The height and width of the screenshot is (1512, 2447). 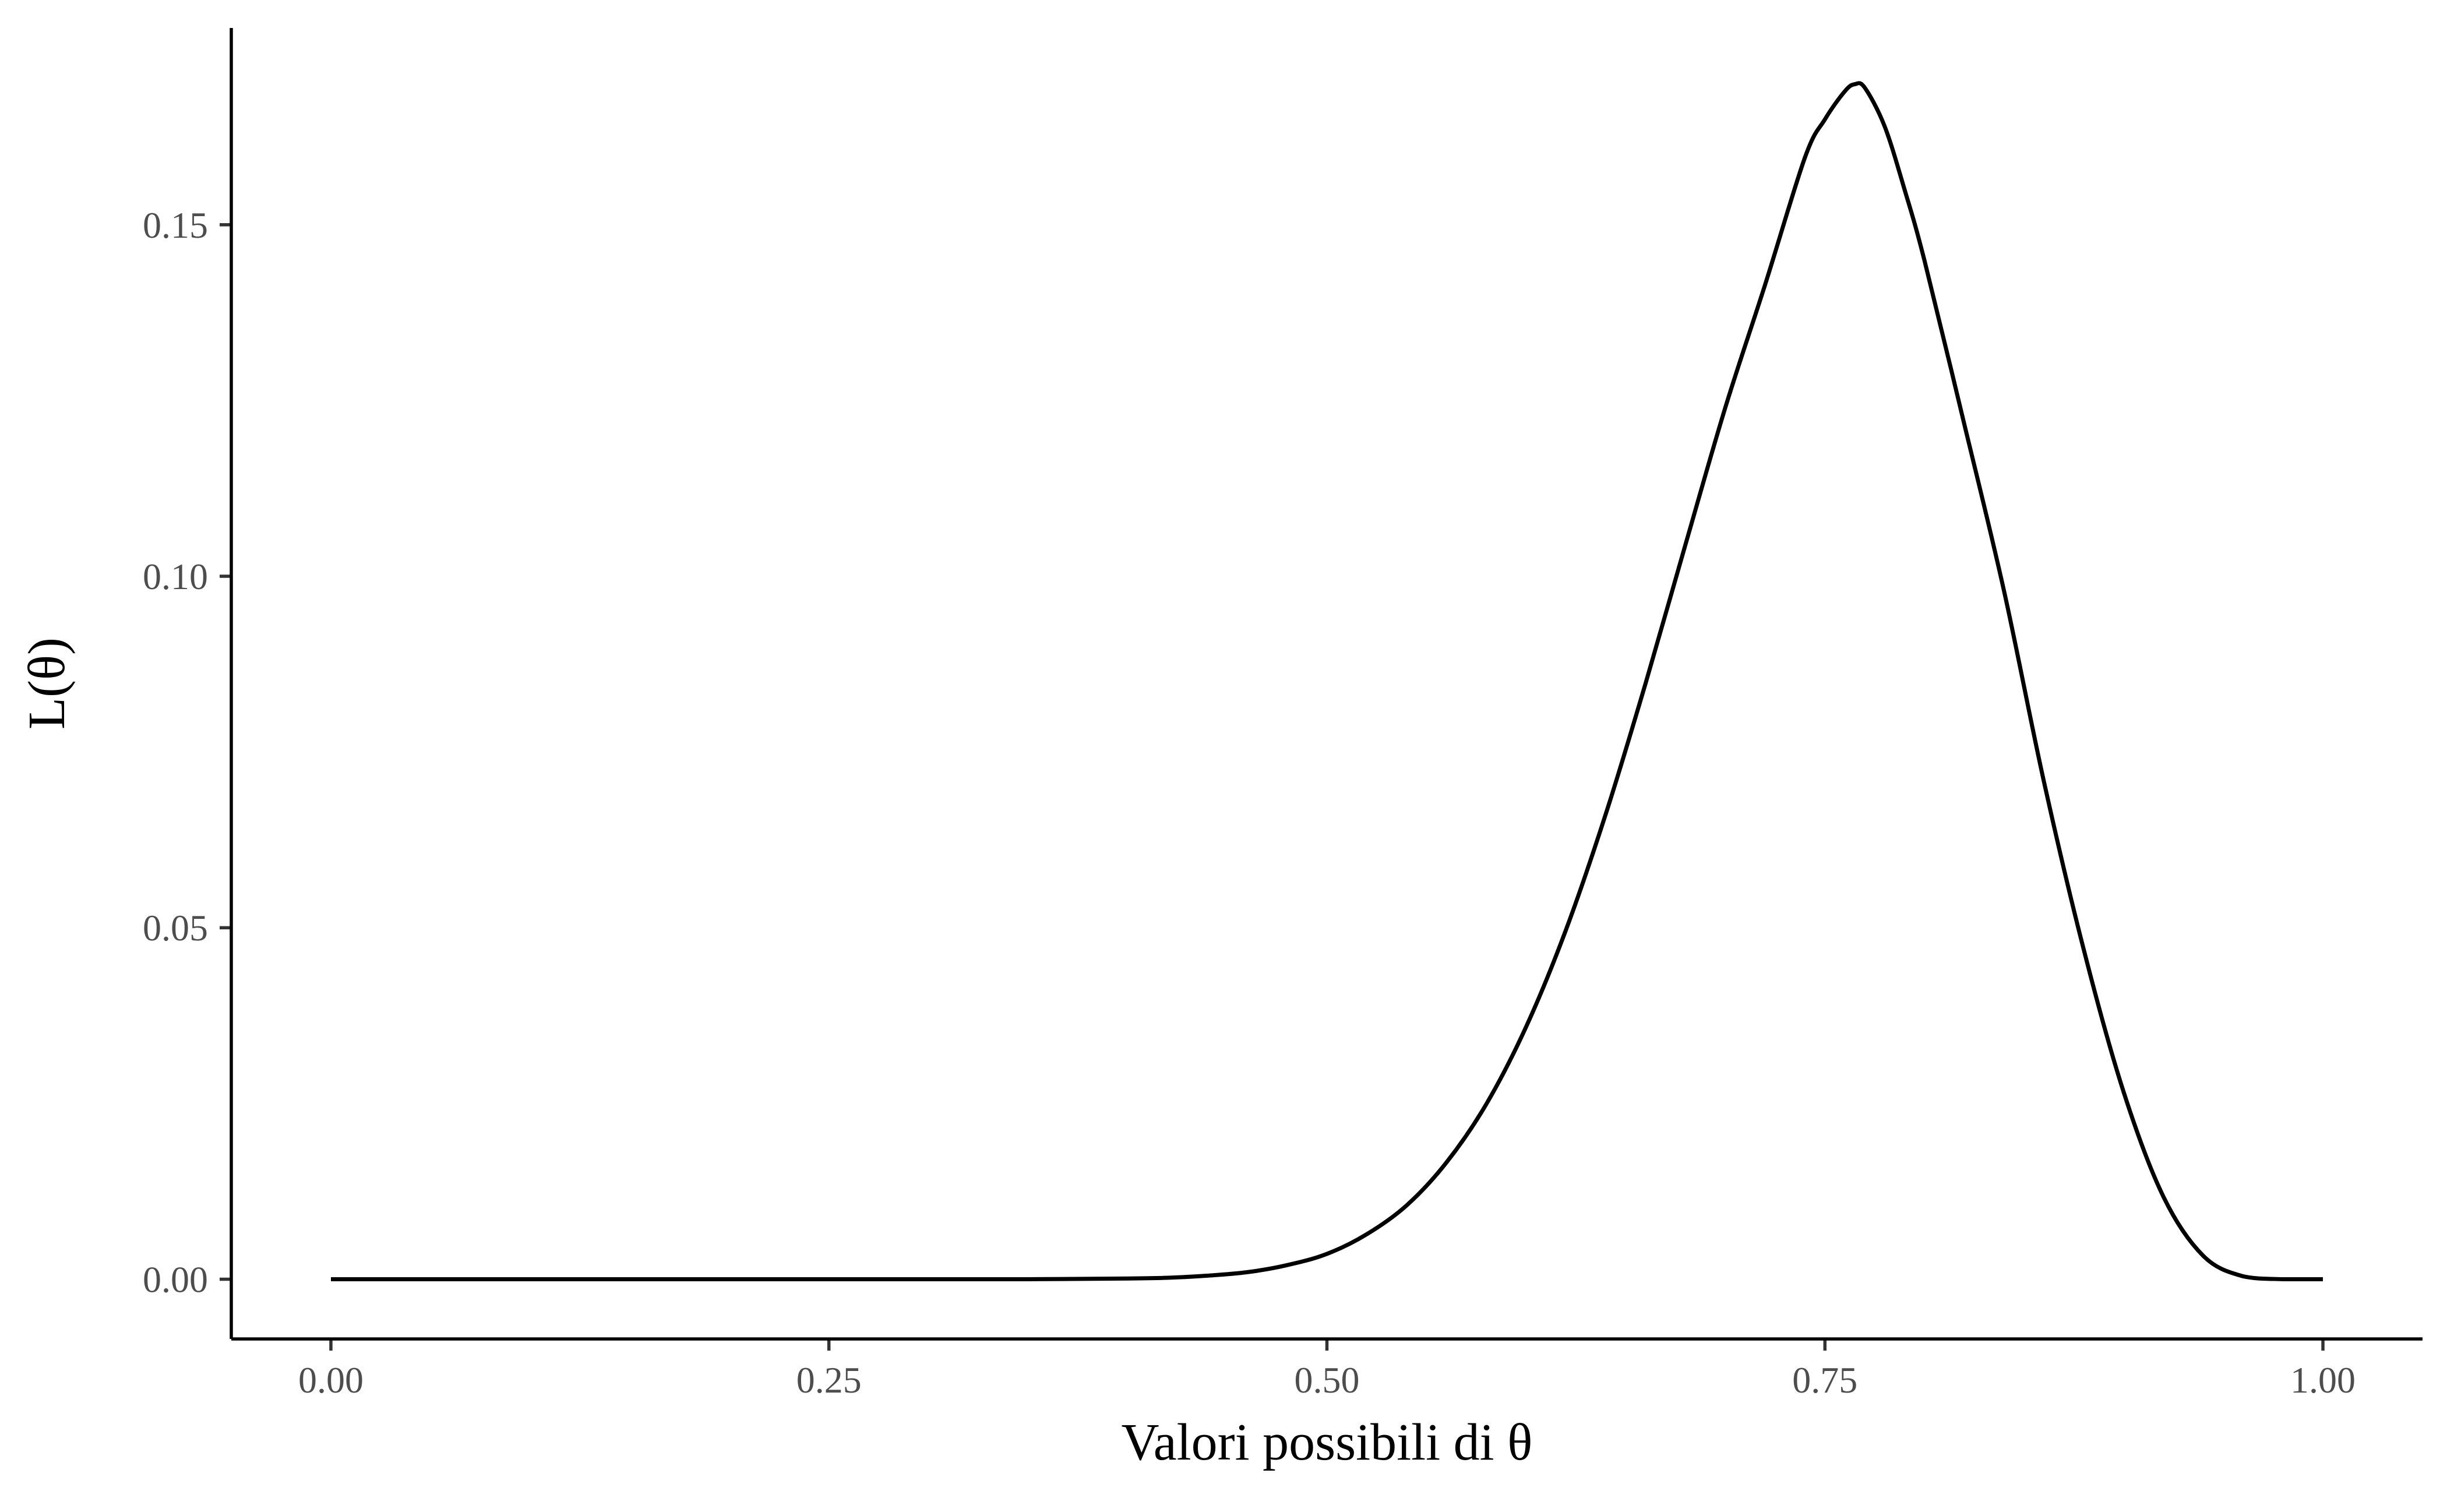 I want to click on y-tick-label: 0.15, so click(x=175, y=225).